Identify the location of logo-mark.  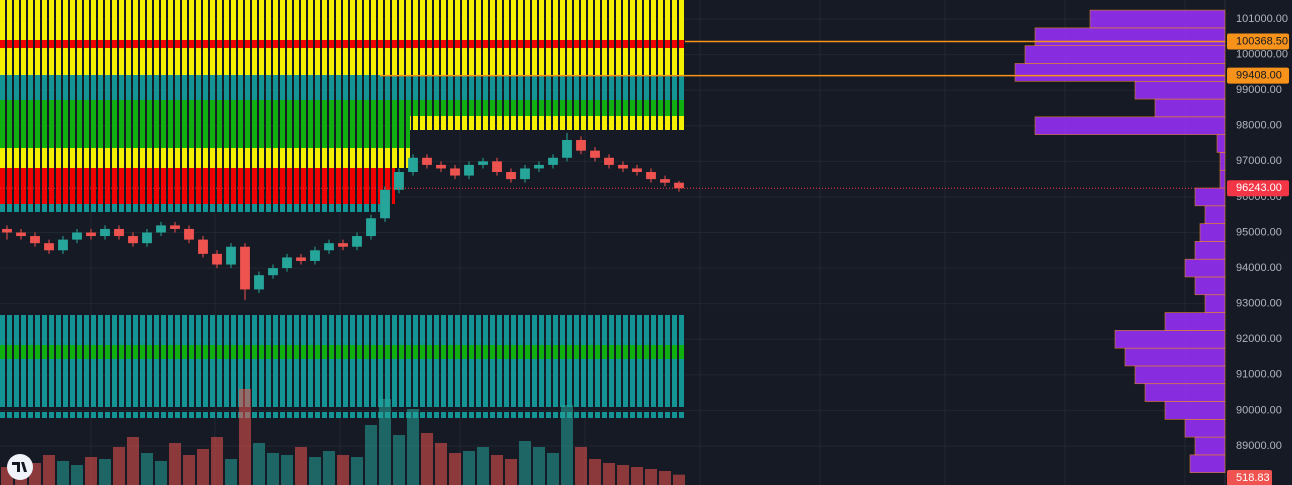
(19, 467).